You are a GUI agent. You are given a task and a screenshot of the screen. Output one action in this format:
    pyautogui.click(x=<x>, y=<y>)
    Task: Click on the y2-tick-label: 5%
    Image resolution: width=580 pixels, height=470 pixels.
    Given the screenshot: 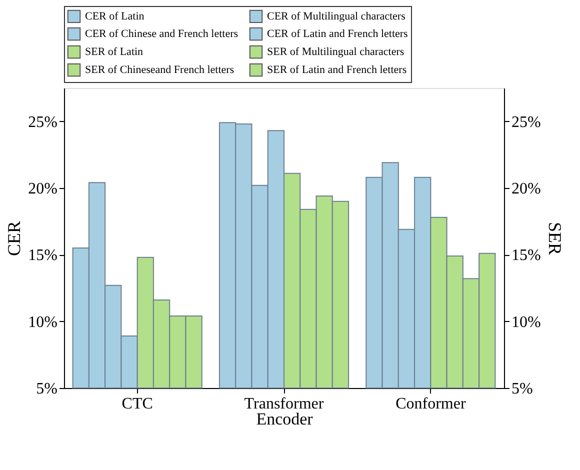 What is the action you would take?
    pyautogui.click(x=522, y=389)
    